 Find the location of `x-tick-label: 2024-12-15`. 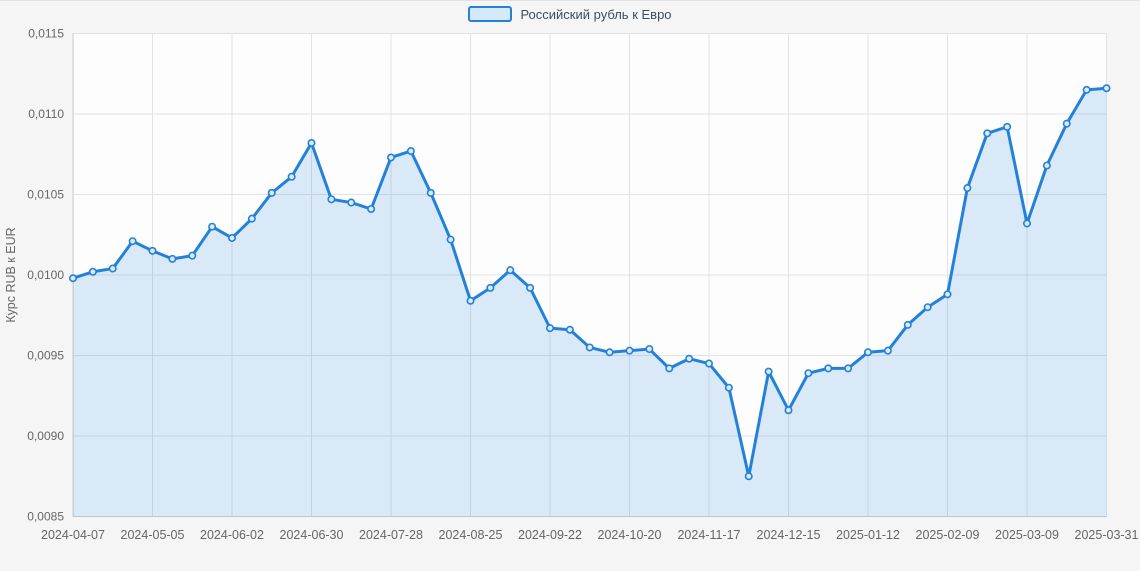

x-tick-label: 2024-12-15 is located at coordinates (789, 535).